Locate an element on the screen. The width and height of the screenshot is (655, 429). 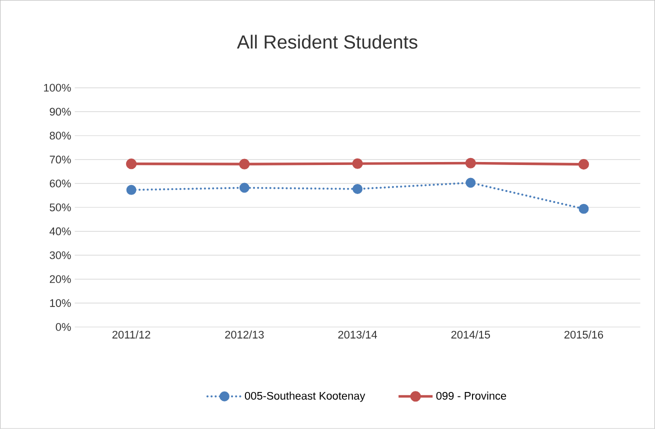
x-tick-label: 2012/13 is located at coordinates (244, 334).